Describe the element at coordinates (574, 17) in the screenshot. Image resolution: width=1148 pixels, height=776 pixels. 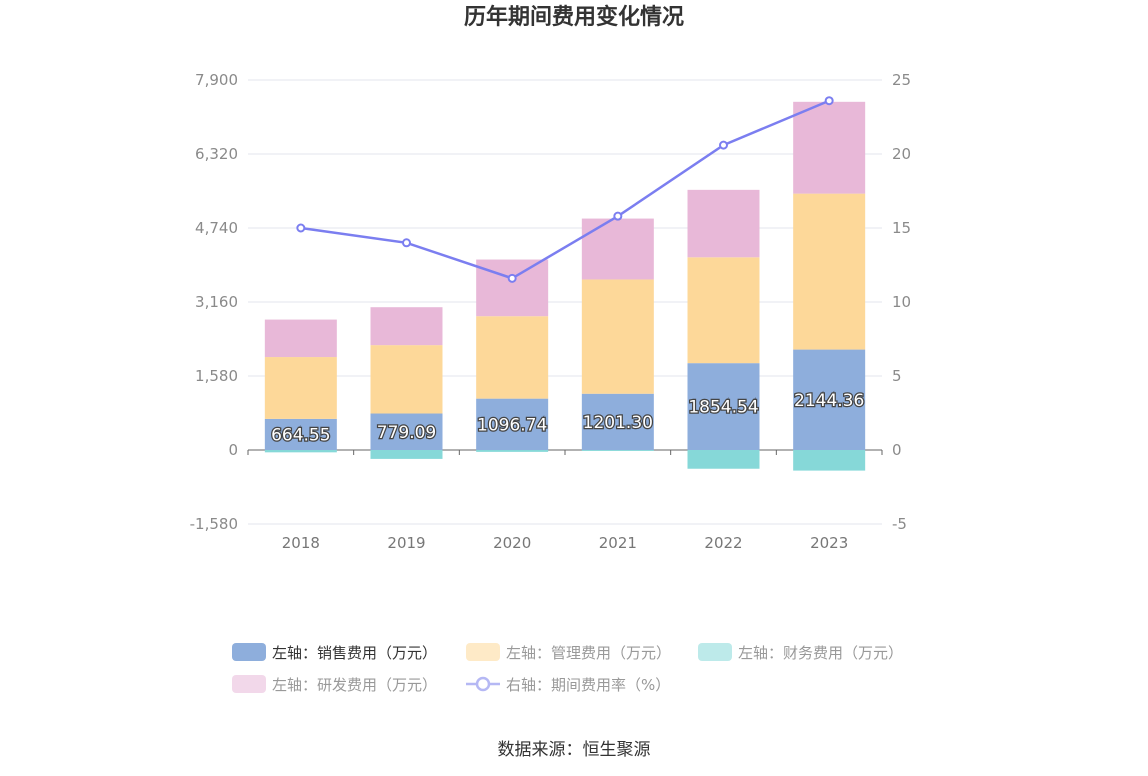
I see `chart-title: 历年期间费用变化情况` at that location.